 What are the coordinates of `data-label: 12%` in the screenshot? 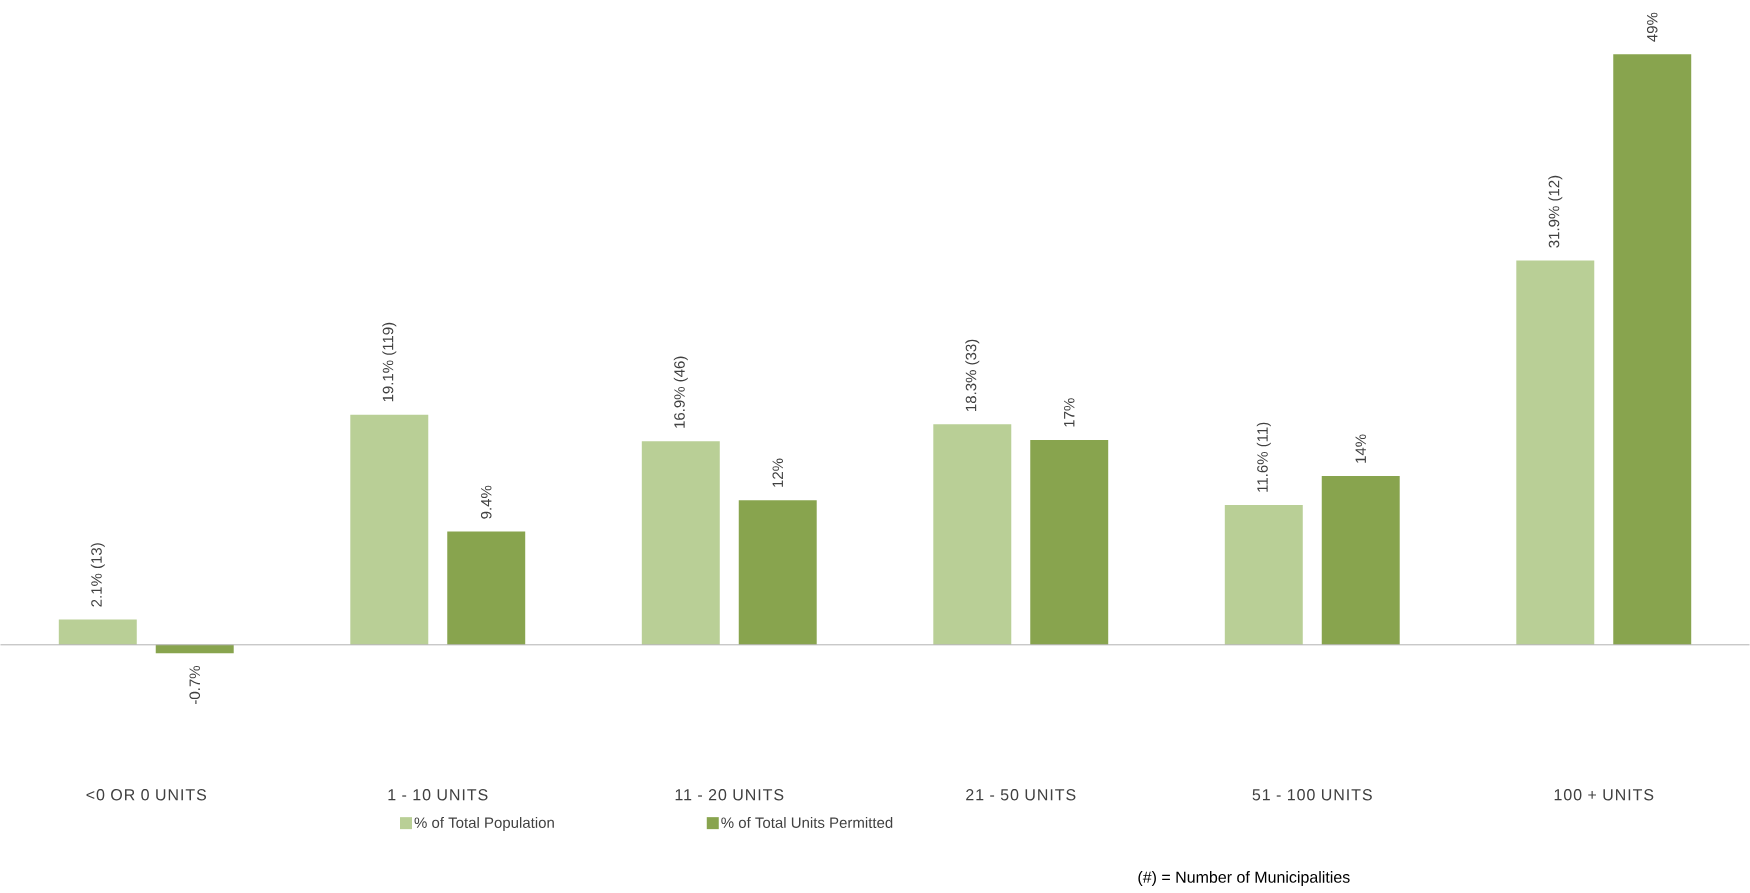 It's located at (778, 473).